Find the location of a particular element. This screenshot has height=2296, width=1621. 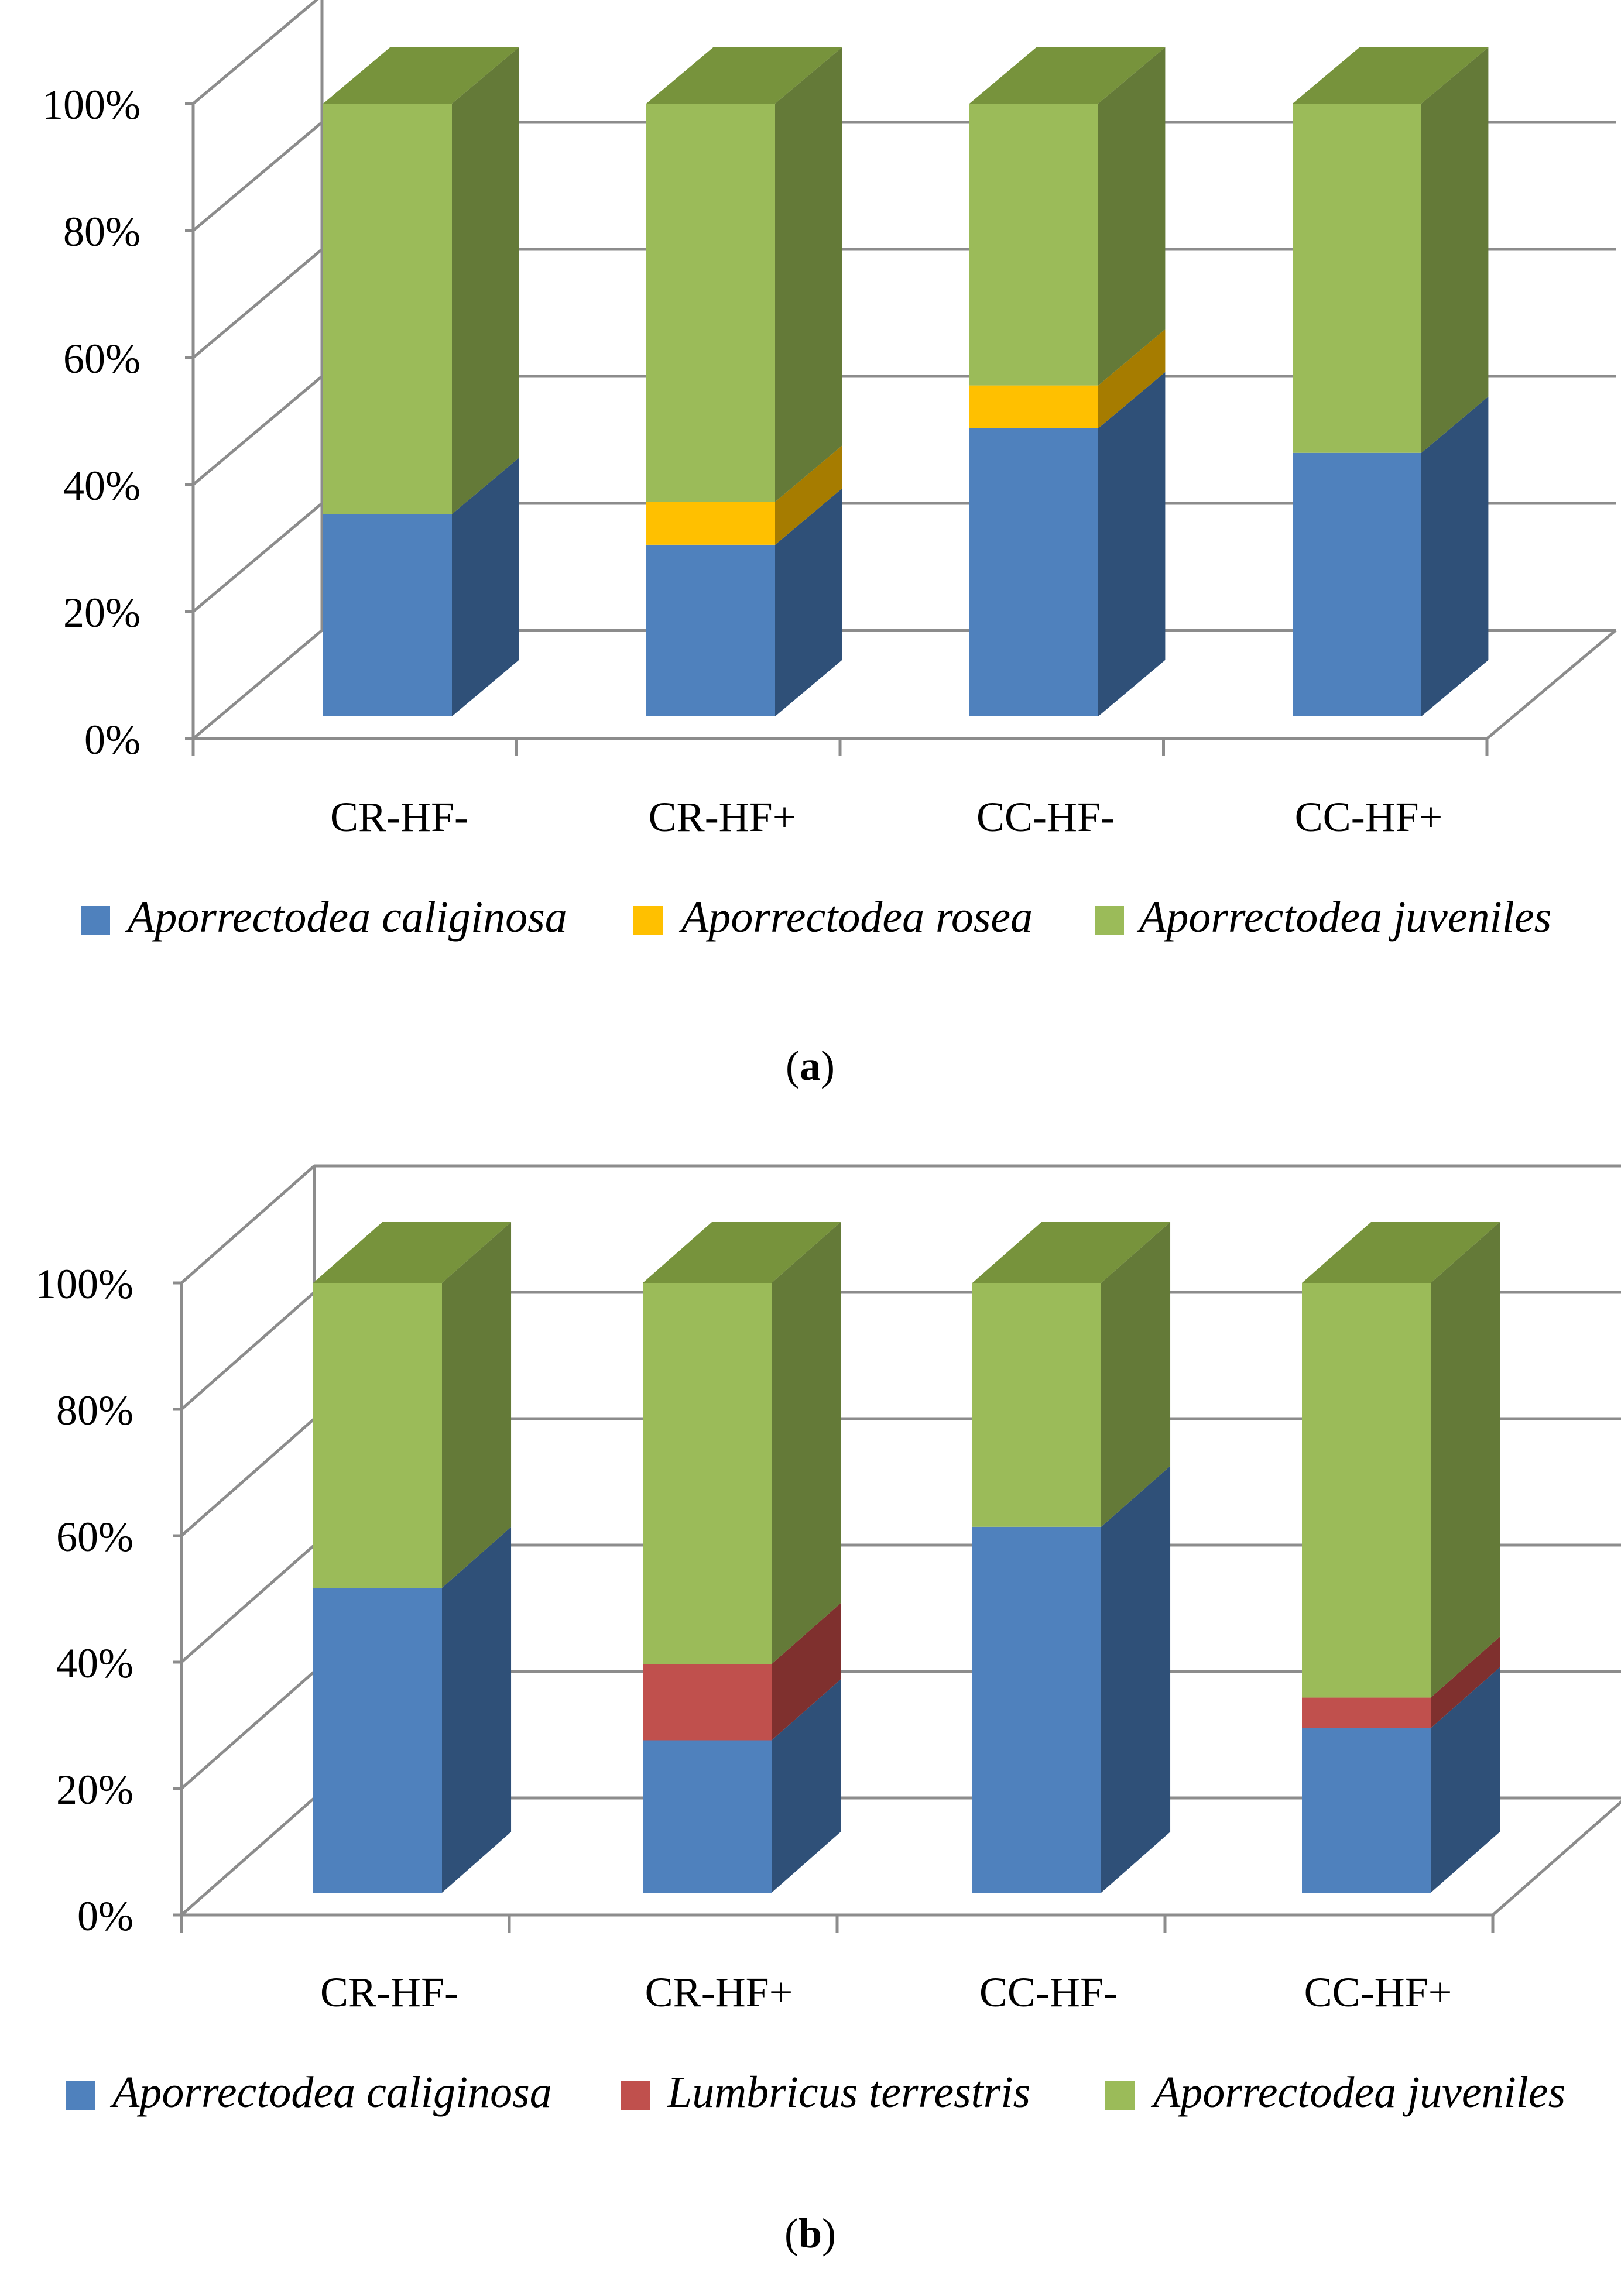

y-tick-label: 0% is located at coordinates (112, 740).